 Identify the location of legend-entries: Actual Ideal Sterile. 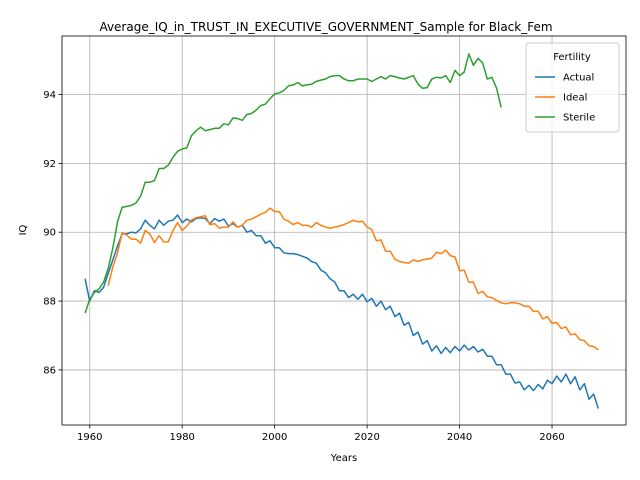
(565, 98).